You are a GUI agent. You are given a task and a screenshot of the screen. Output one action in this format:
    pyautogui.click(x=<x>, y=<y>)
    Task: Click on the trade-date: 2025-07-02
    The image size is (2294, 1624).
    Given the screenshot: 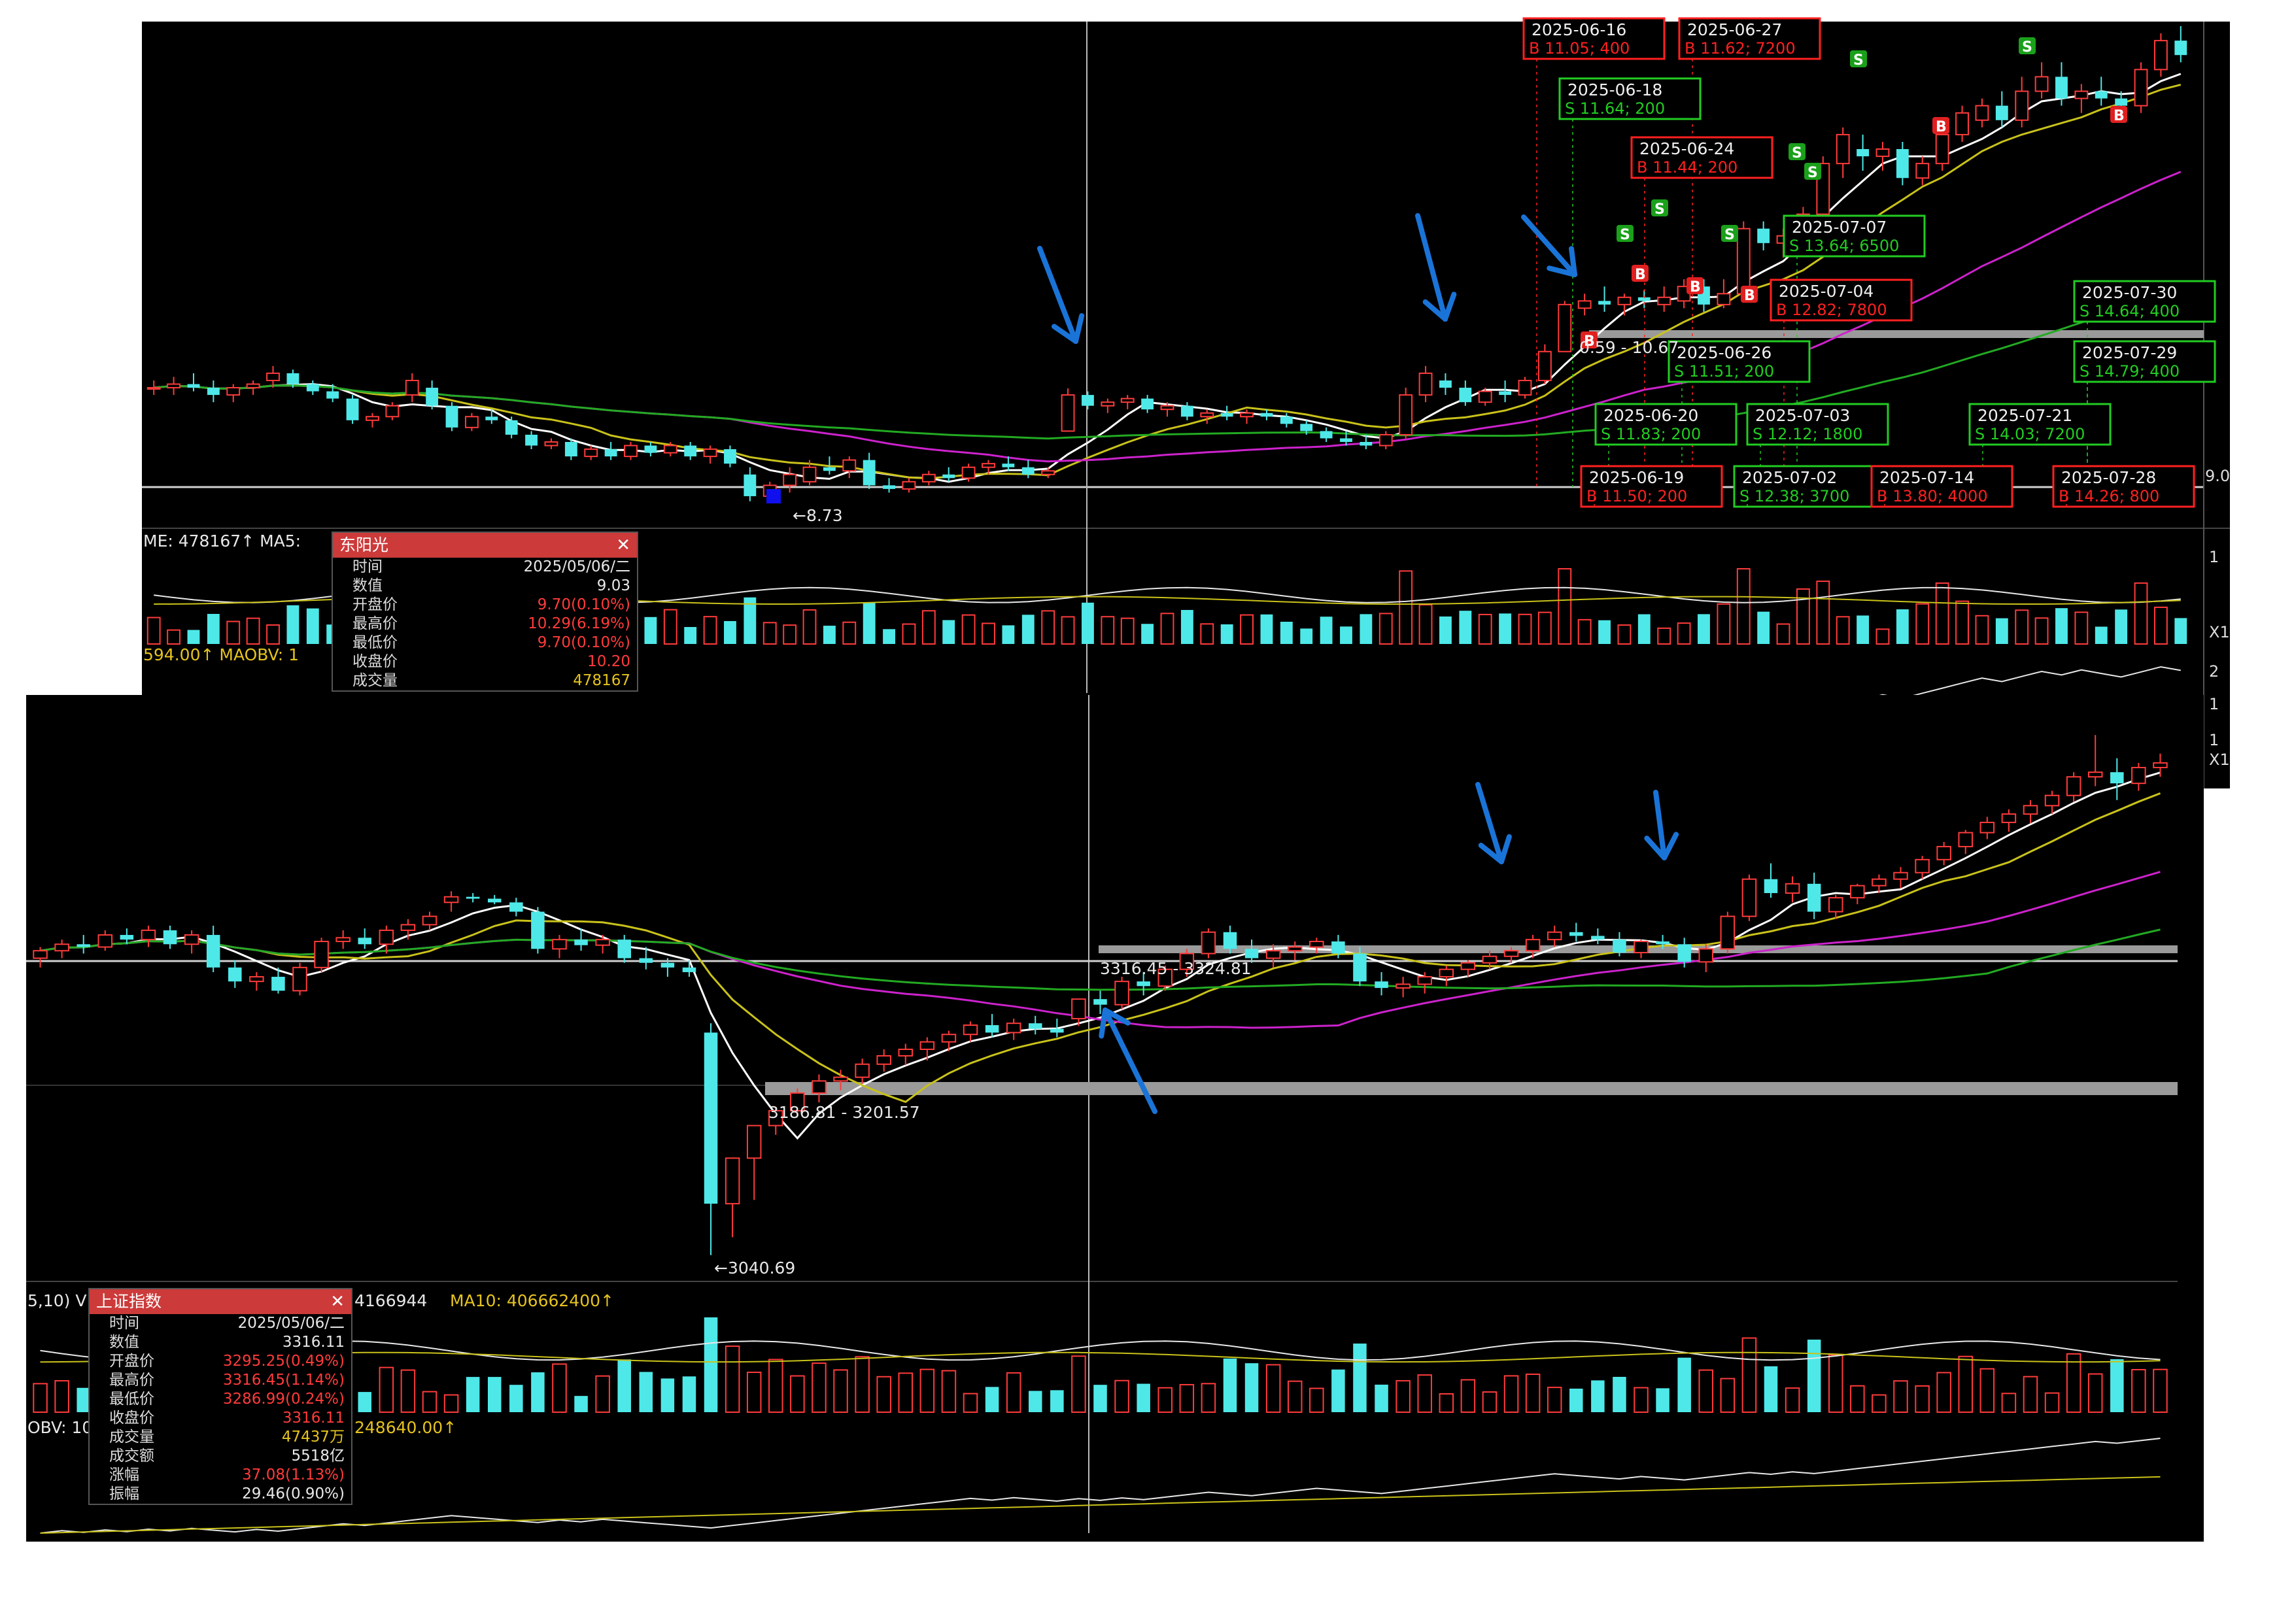 What is the action you would take?
    pyautogui.click(x=1789, y=477)
    